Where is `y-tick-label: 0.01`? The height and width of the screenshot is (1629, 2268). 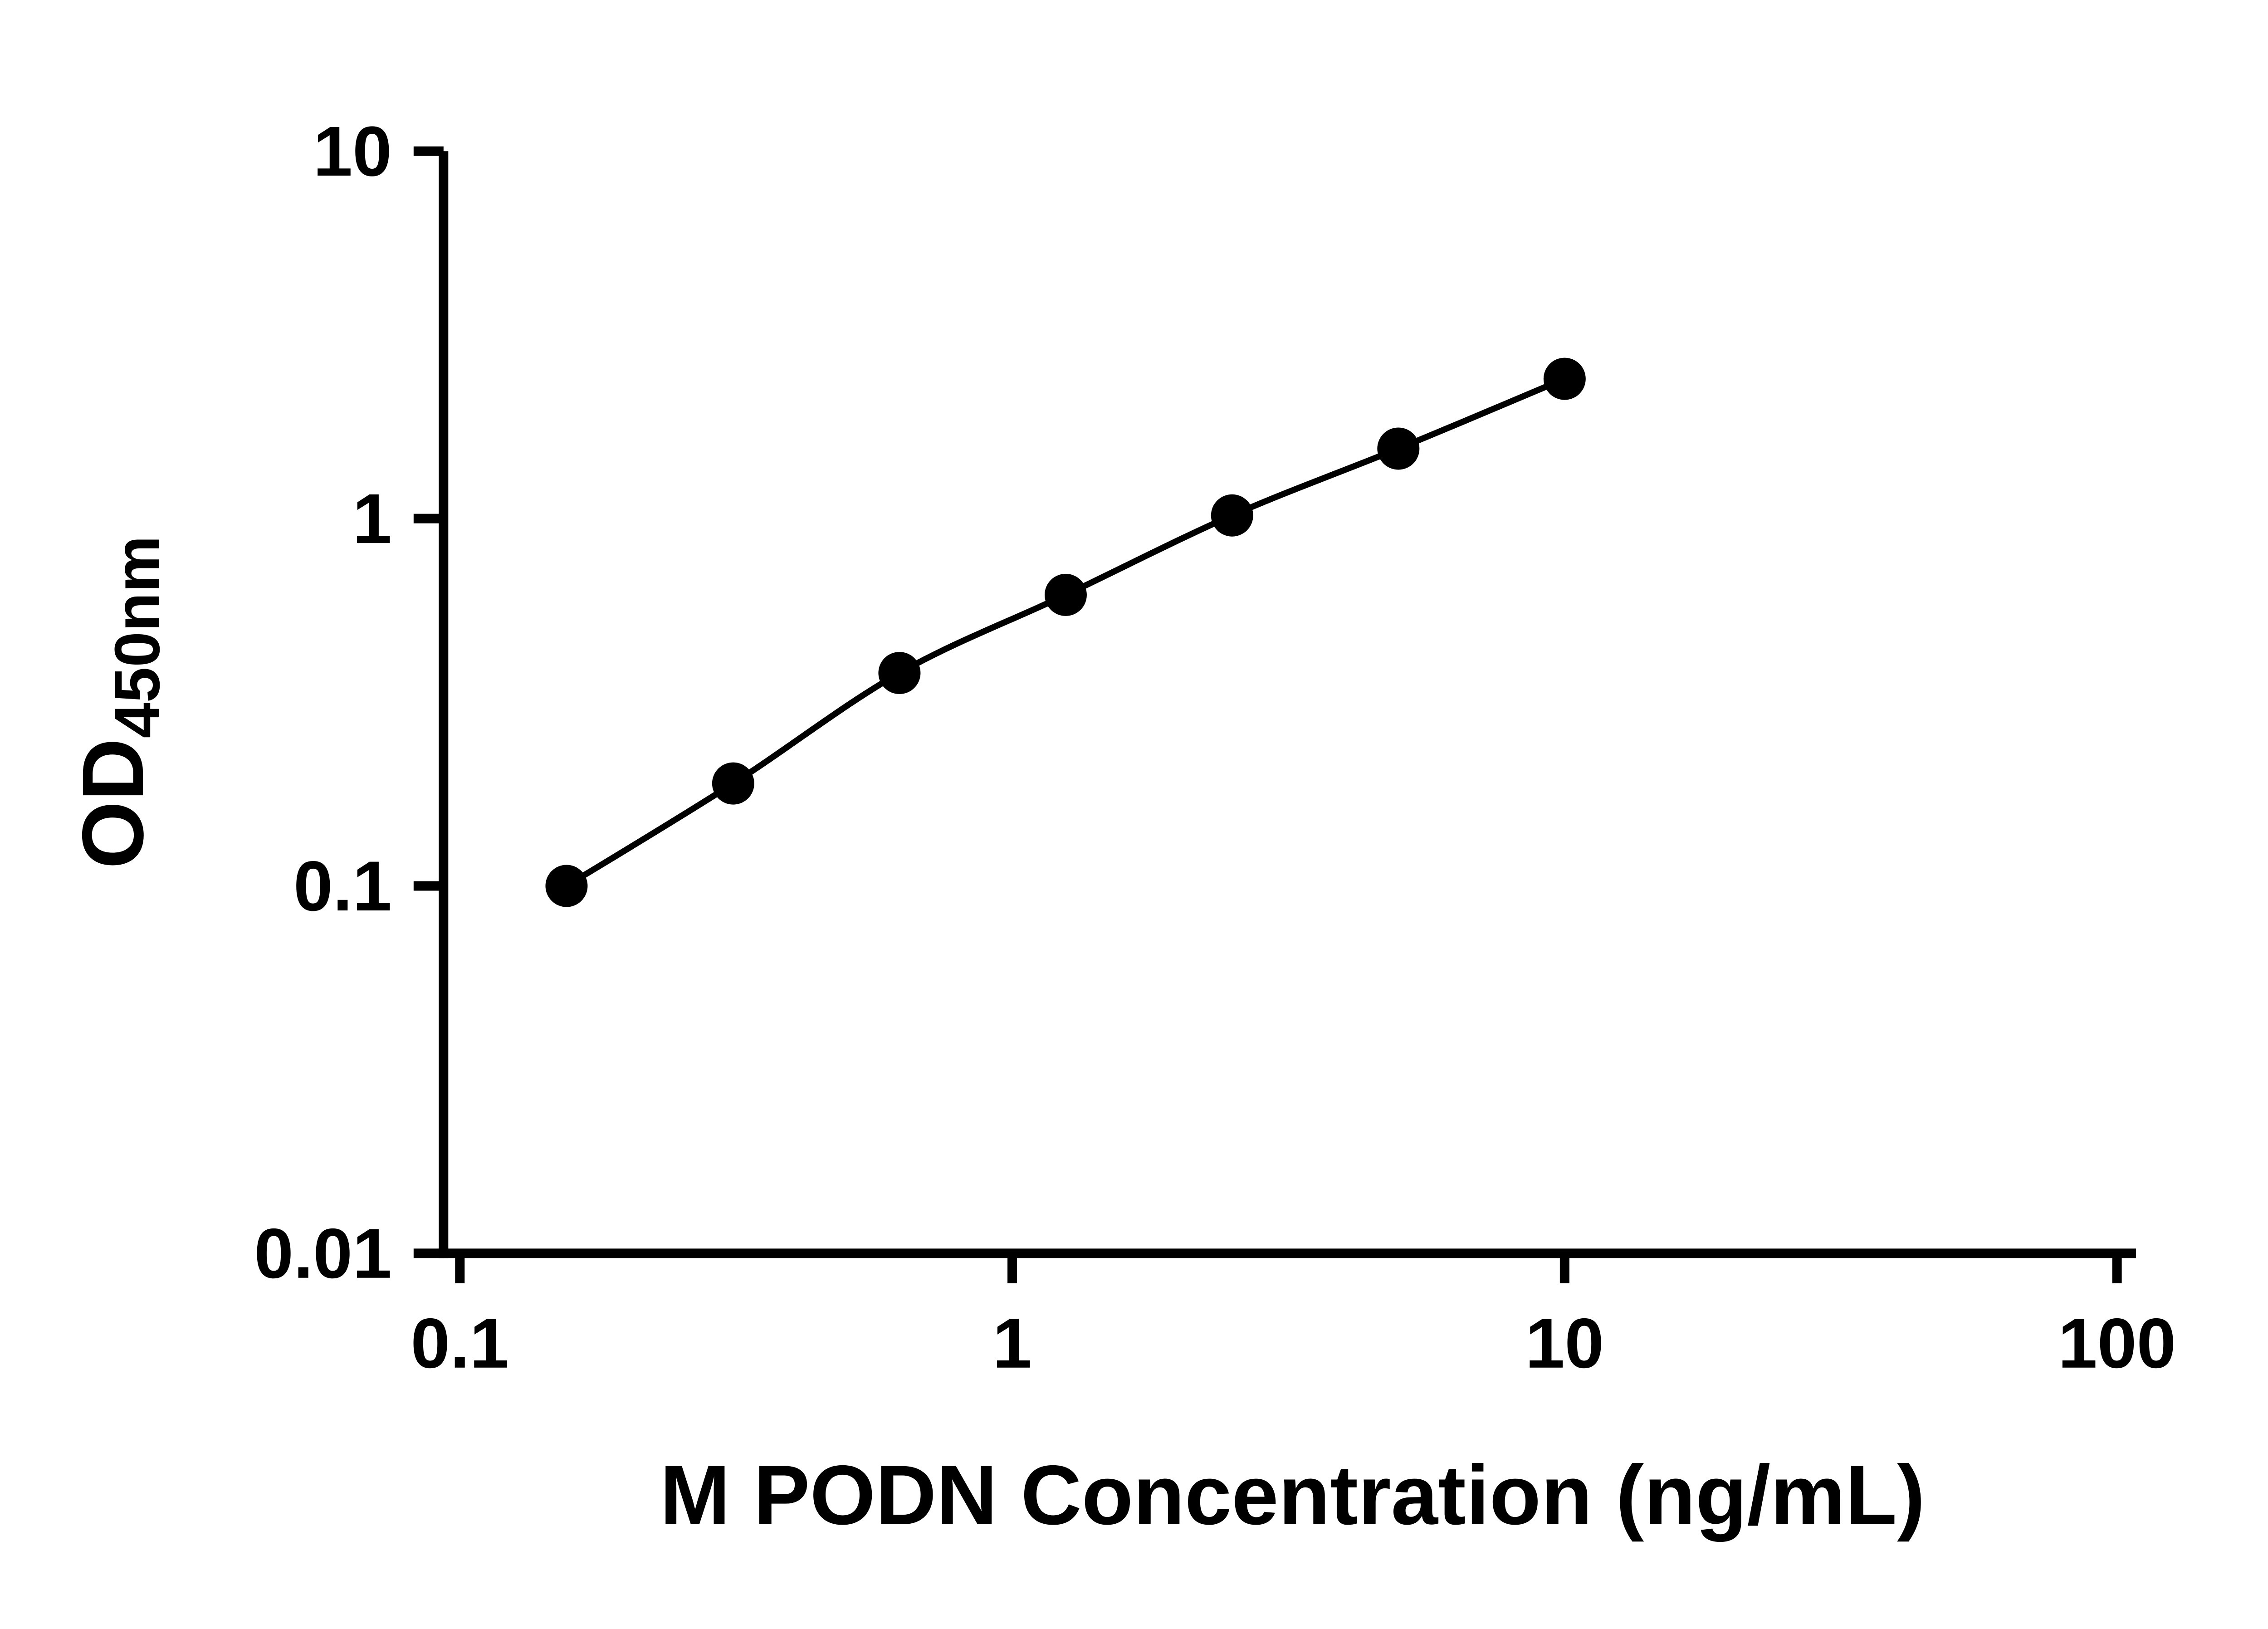 y-tick-label: 0.01 is located at coordinates (323, 1253).